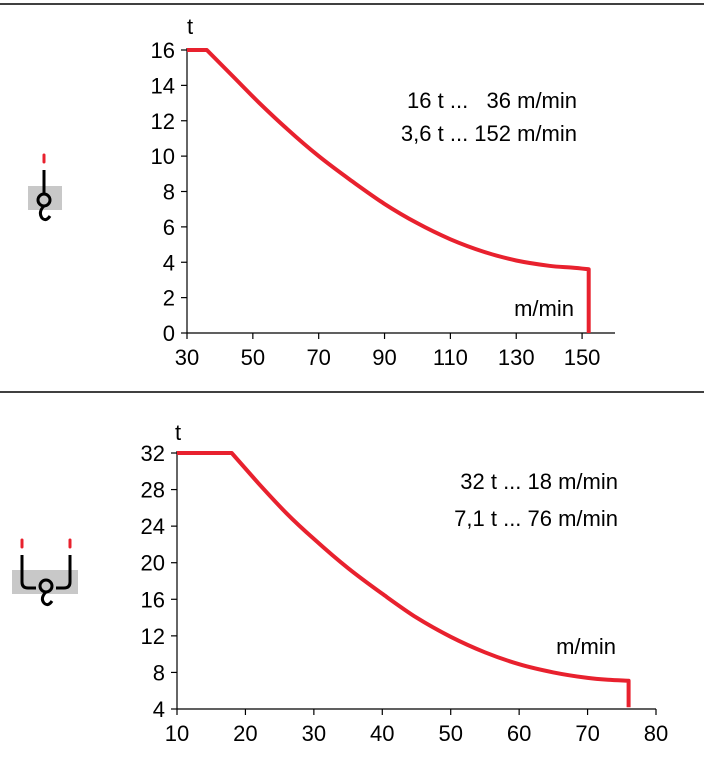 The width and height of the screenshot is (704, 769). What do you see at coordinates (177, 733) in the screenshot?
I see `x-tick-label: 10` at bounding box center [177, 733].